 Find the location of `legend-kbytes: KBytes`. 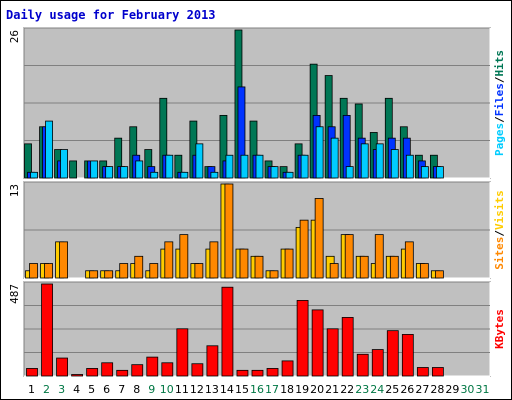

legend-kbytes: KBytes is located at coordinates (499, 329).